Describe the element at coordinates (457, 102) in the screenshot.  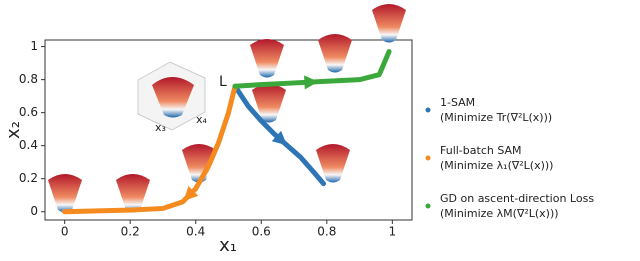
I see `legend-label: 1-SAM` at that location.